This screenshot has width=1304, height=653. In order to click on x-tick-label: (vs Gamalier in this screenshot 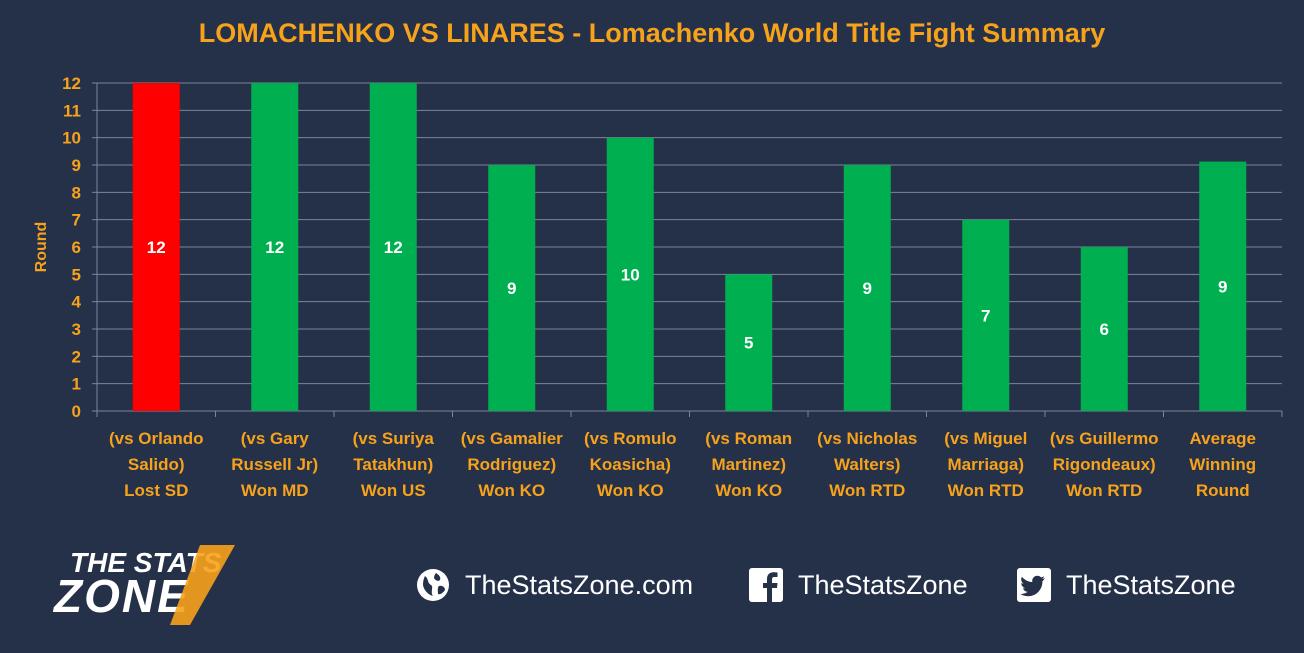, I will do `click(512, 438)`.